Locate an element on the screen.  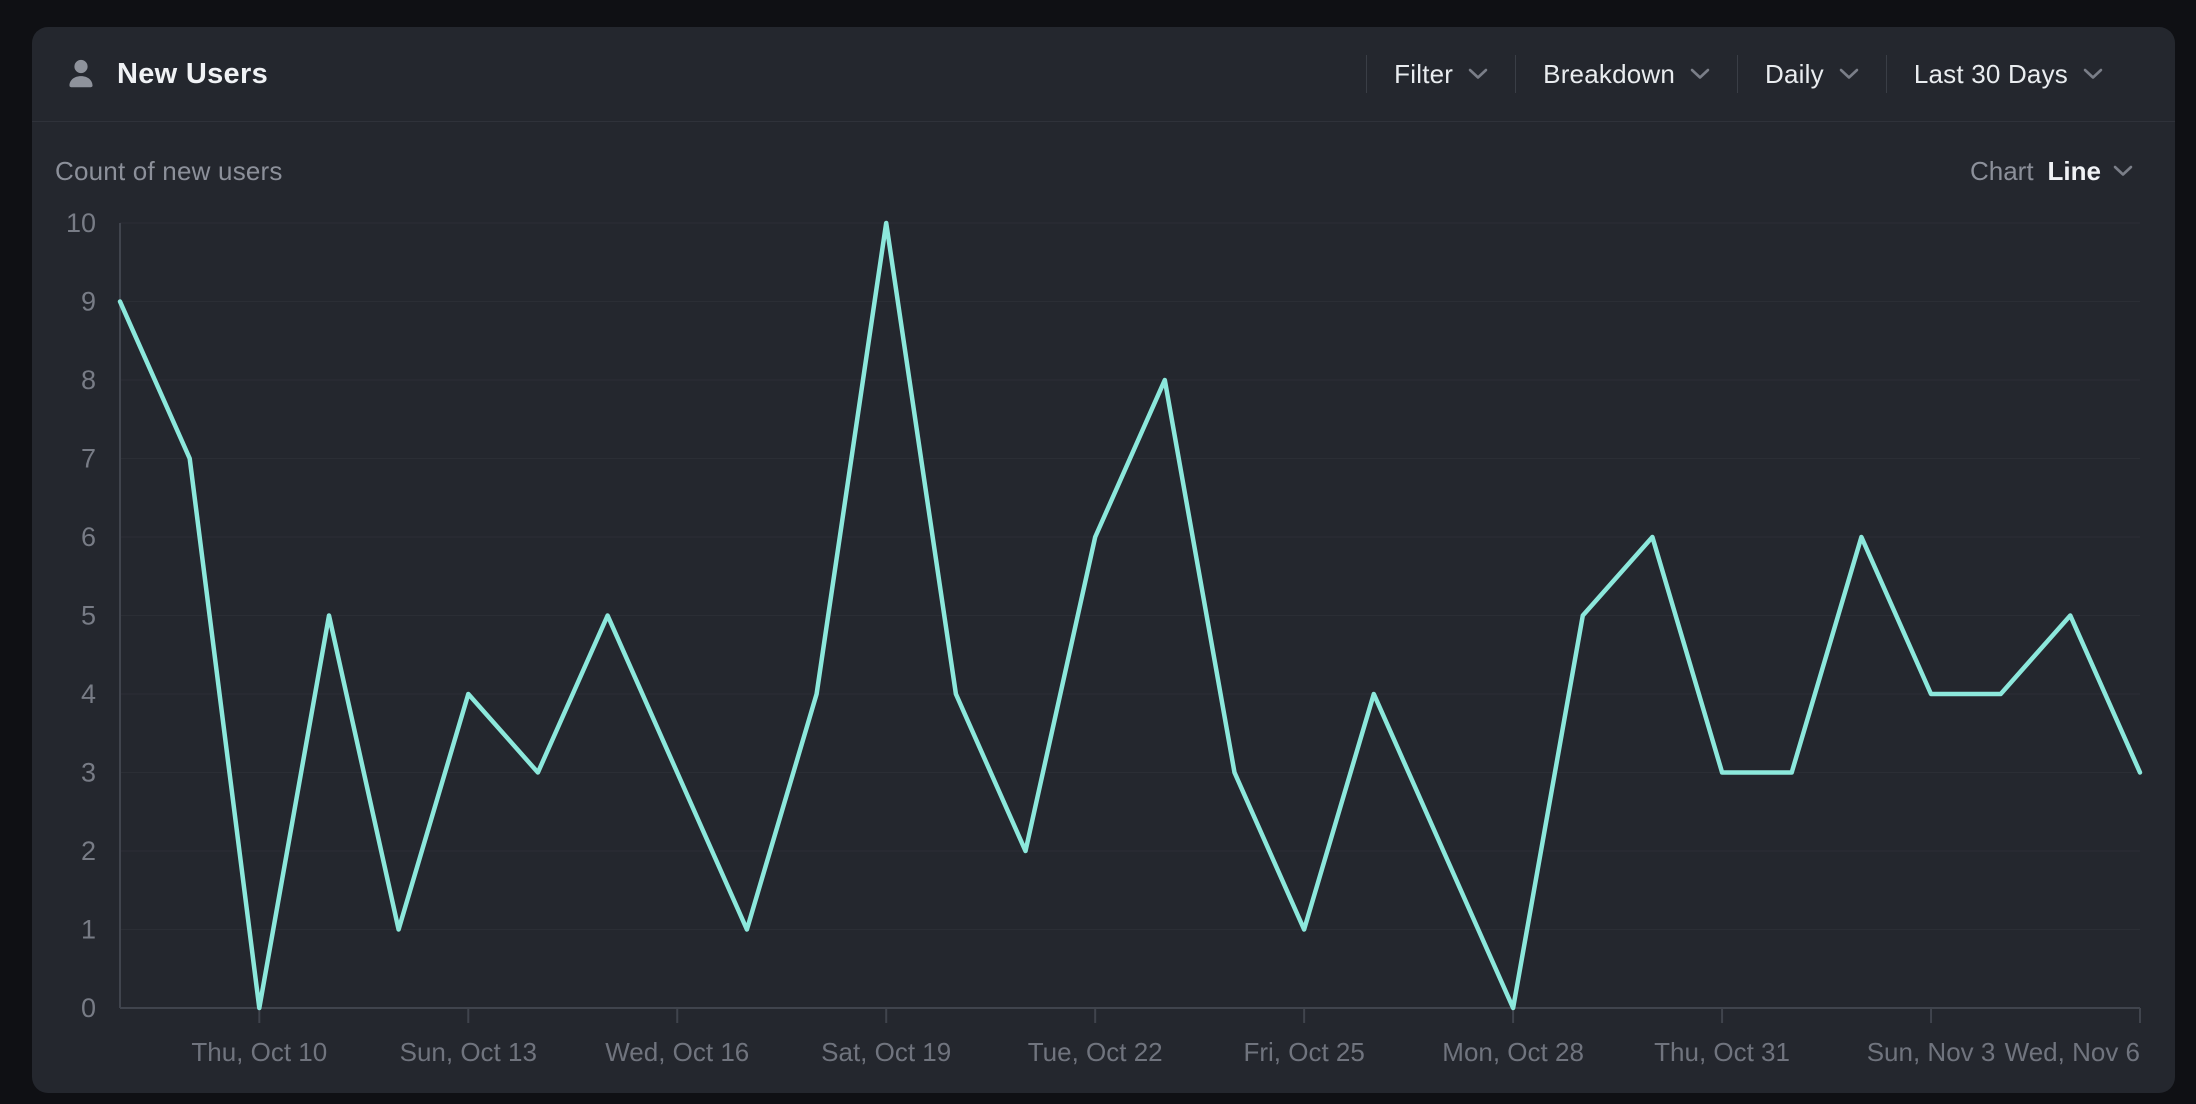
y-axis-label: 1 is located at coordinates (88, 930).